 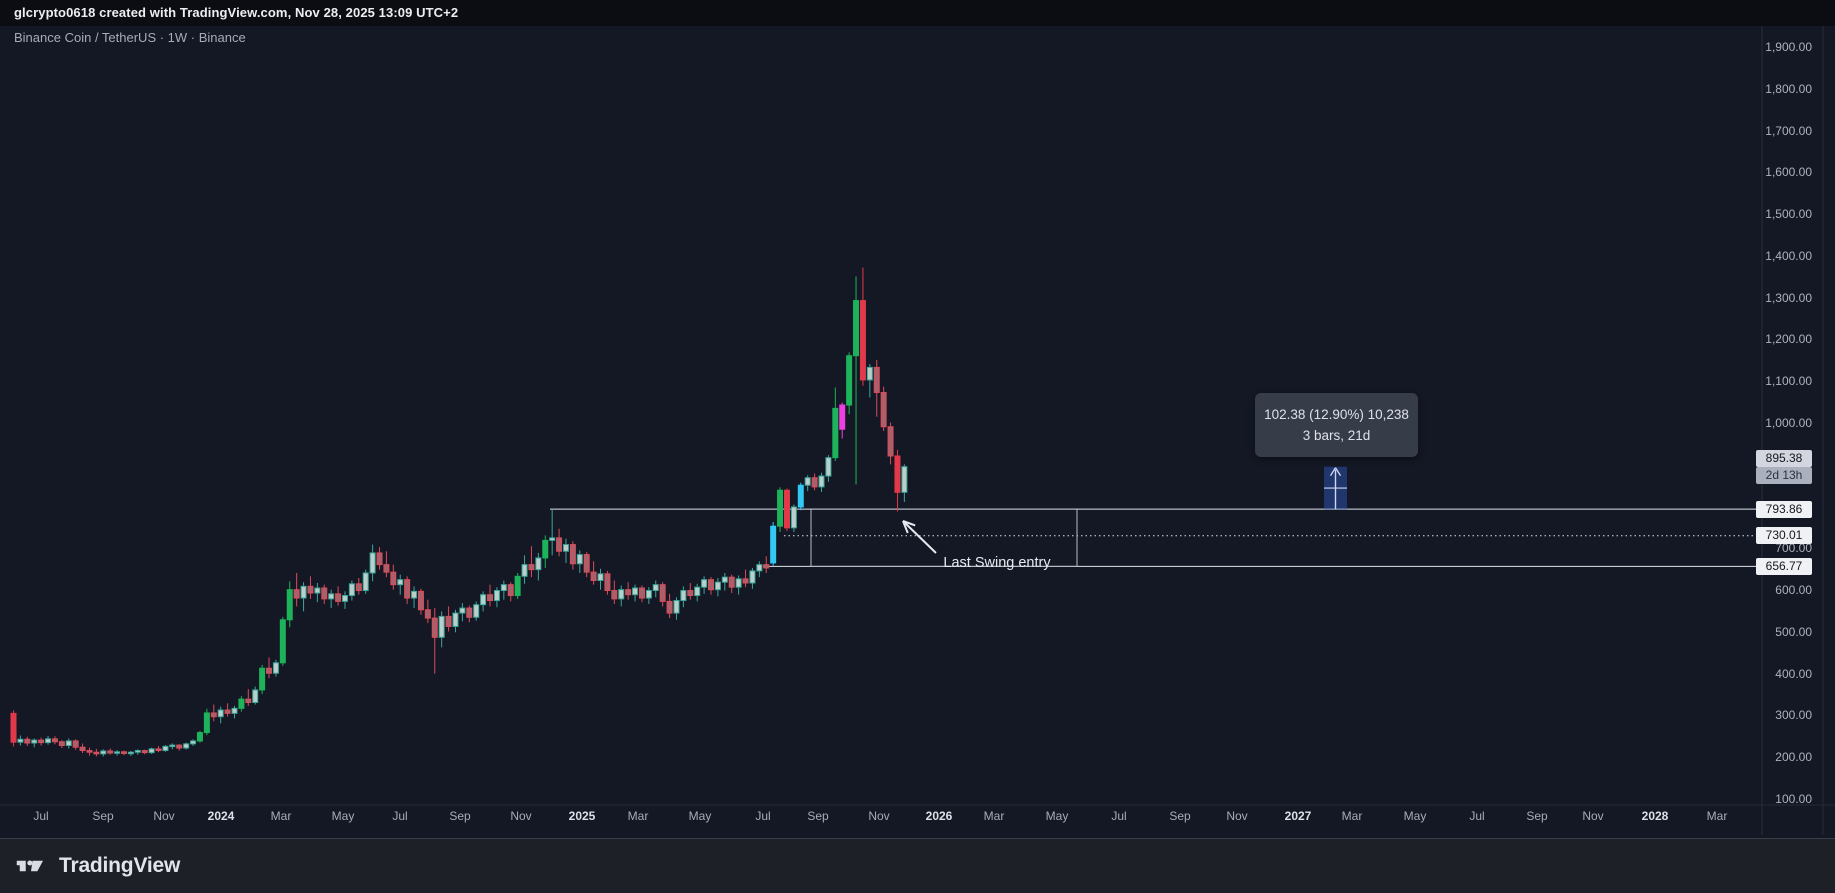 I want to click on price-tick-label: 500.00, so click(x=1793, y=631).